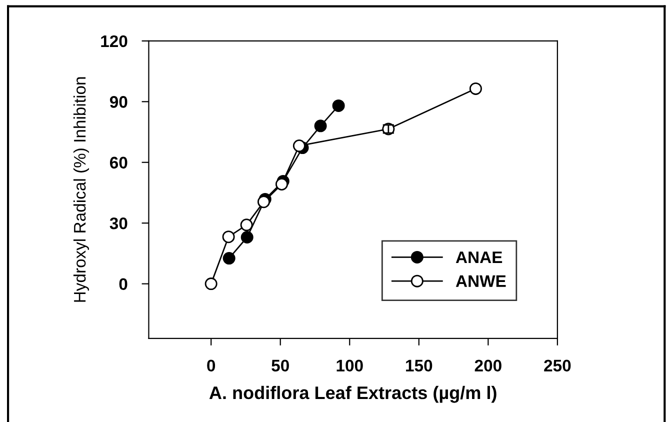  What do you see at coordinates (419, 366) in the screenshot?
I see `x-tick-label: 150` at bounding box center [419, 366].